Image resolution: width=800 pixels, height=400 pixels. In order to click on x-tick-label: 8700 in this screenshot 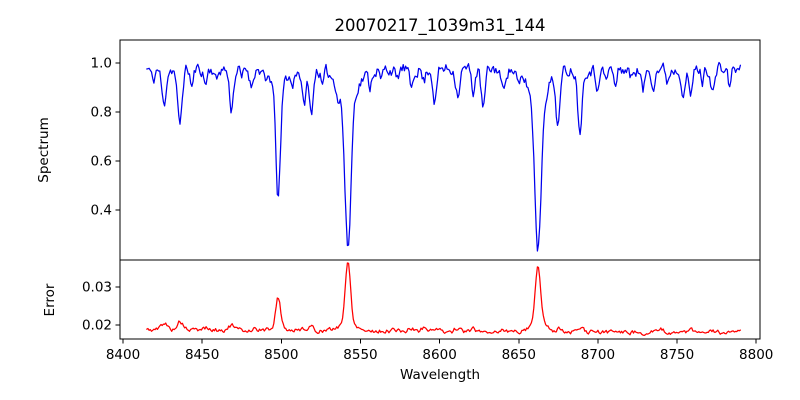, I will do `click(598, 355)`.